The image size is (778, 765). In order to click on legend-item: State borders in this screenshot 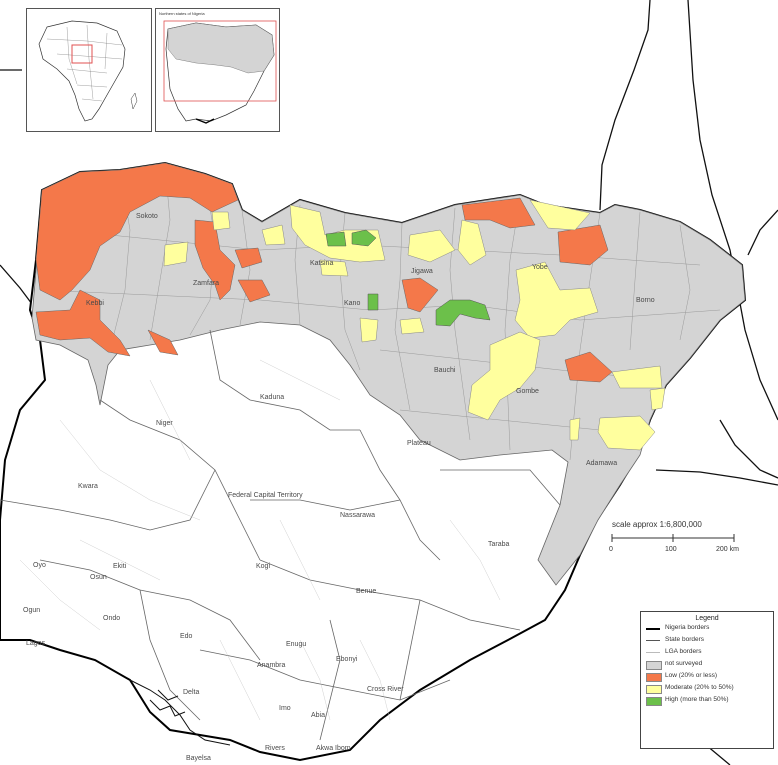, I will do `click(707, 640)`.